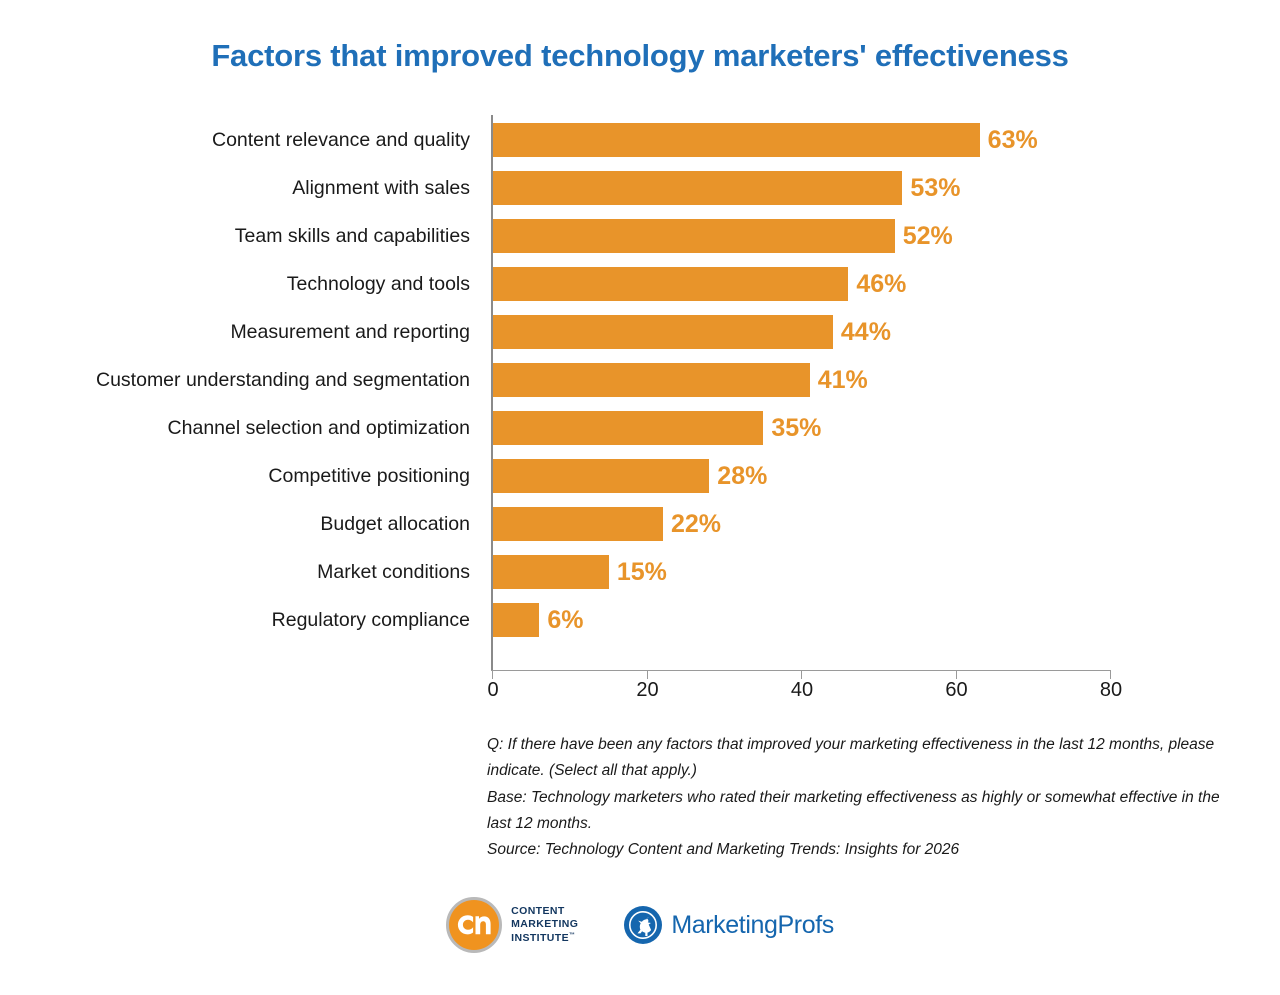 This screenshot has height=995, width=1280. What do you see at coordinates (492, 393) in the screenshot?
I see `y-axis-line` at bounding box center [492, 393].